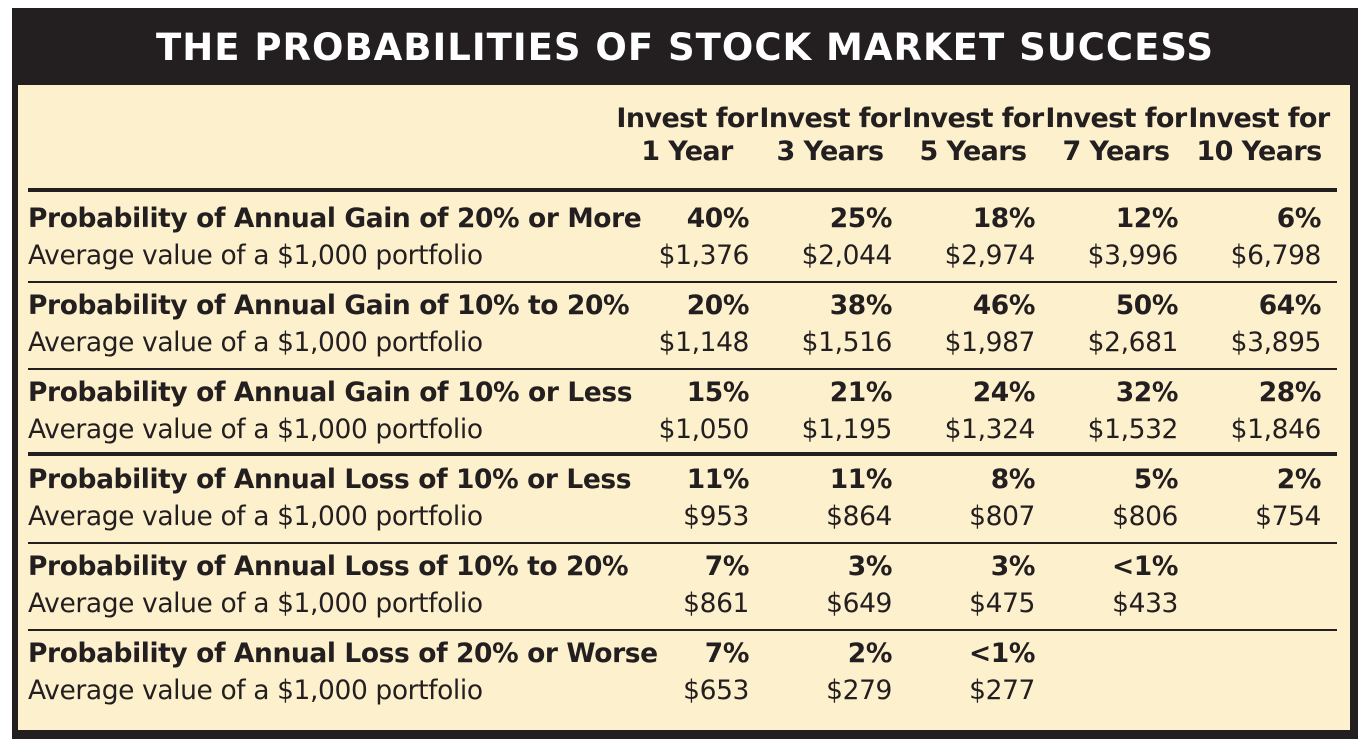 The height and width of the screenshot is (747, 1370). What do you see at coordinates (1147, 218) in the screenshot?
I see `probability-cell: 12%` at bounding box center [1147, 218].